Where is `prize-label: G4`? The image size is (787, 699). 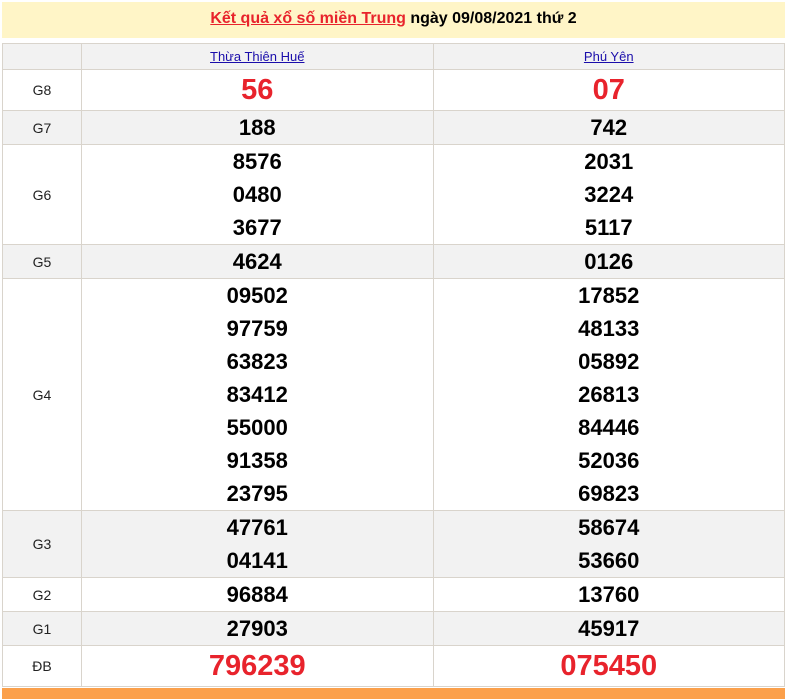 prize-label: G4 is located at coordinates (42, 394).